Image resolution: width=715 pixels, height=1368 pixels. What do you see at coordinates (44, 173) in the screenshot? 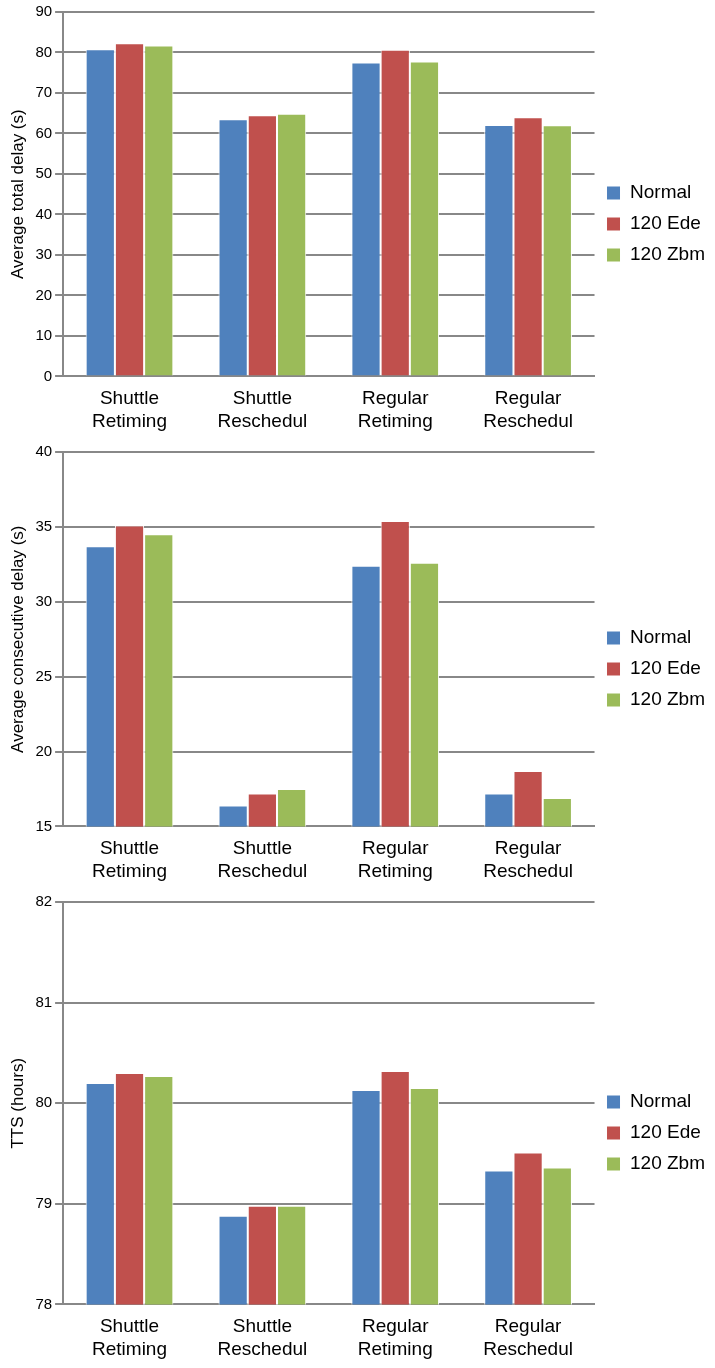
I see `y-tick-label: 50` at bounding box center [44, 173].